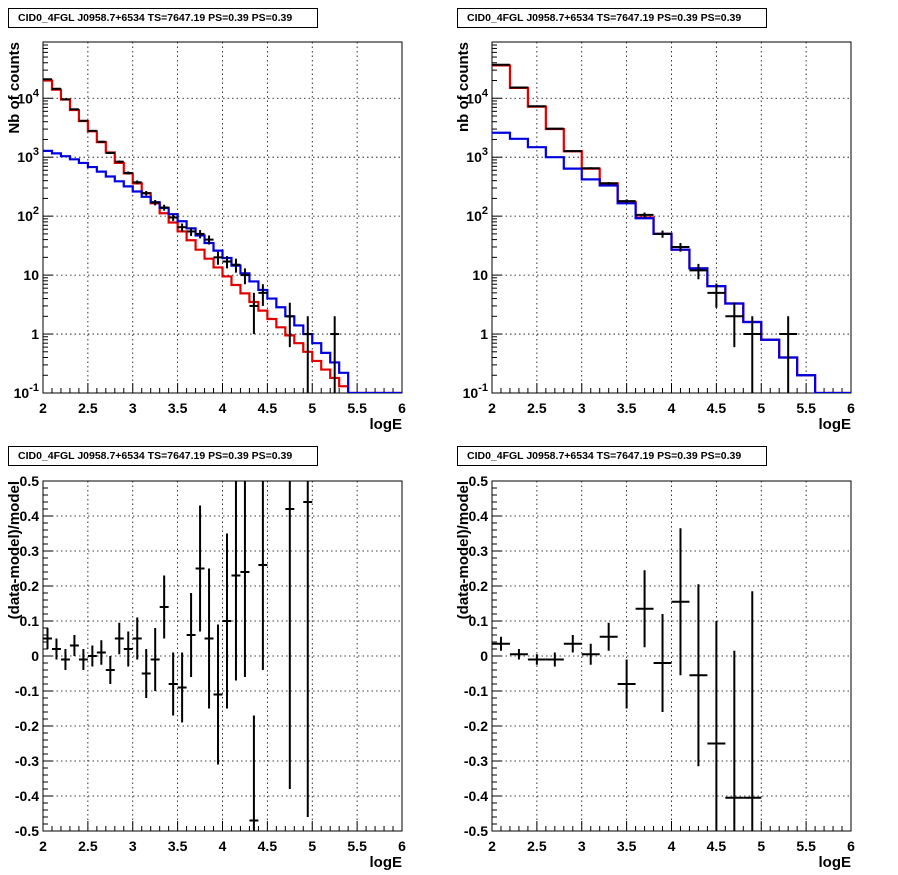 The image size is (898, 875). Describe the element at coordinates (27, 831) in the screenshot. I see `y-tick-label: -0.5` at that location.